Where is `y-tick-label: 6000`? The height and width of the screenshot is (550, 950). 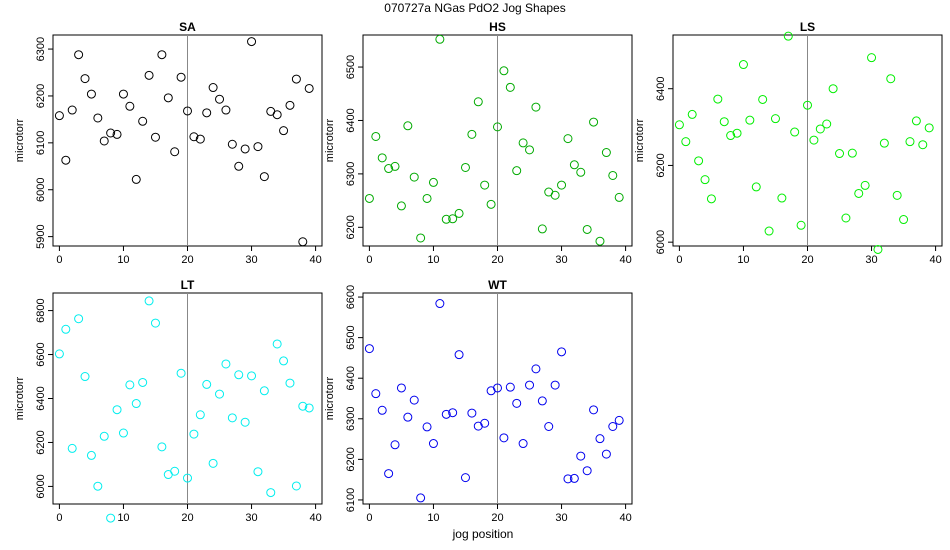 y-tick-label: 6000 is located at coordinates (41, 486).